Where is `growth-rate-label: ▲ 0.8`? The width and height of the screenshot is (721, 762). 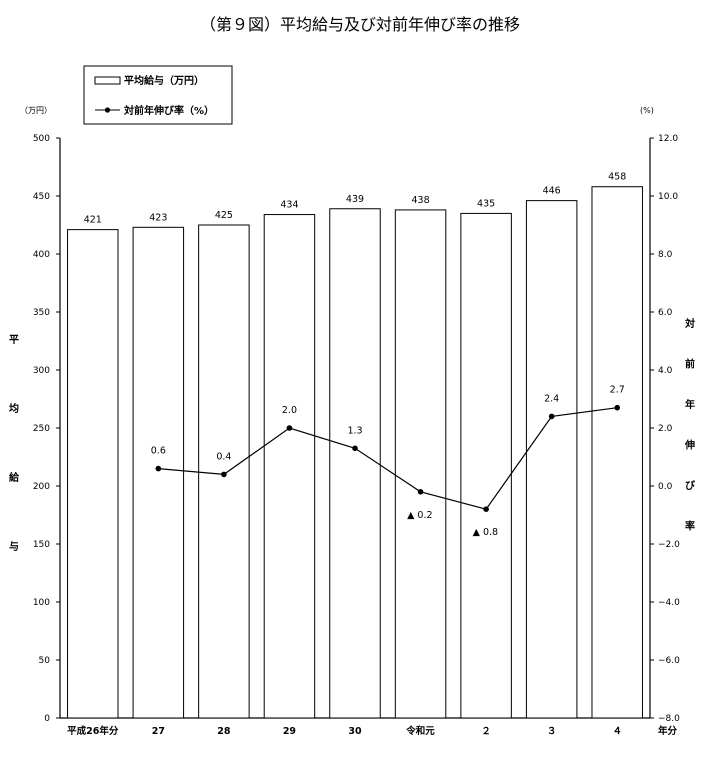 growth-rate-label: ▲ 0.8 is located at coordinates (485, 532).